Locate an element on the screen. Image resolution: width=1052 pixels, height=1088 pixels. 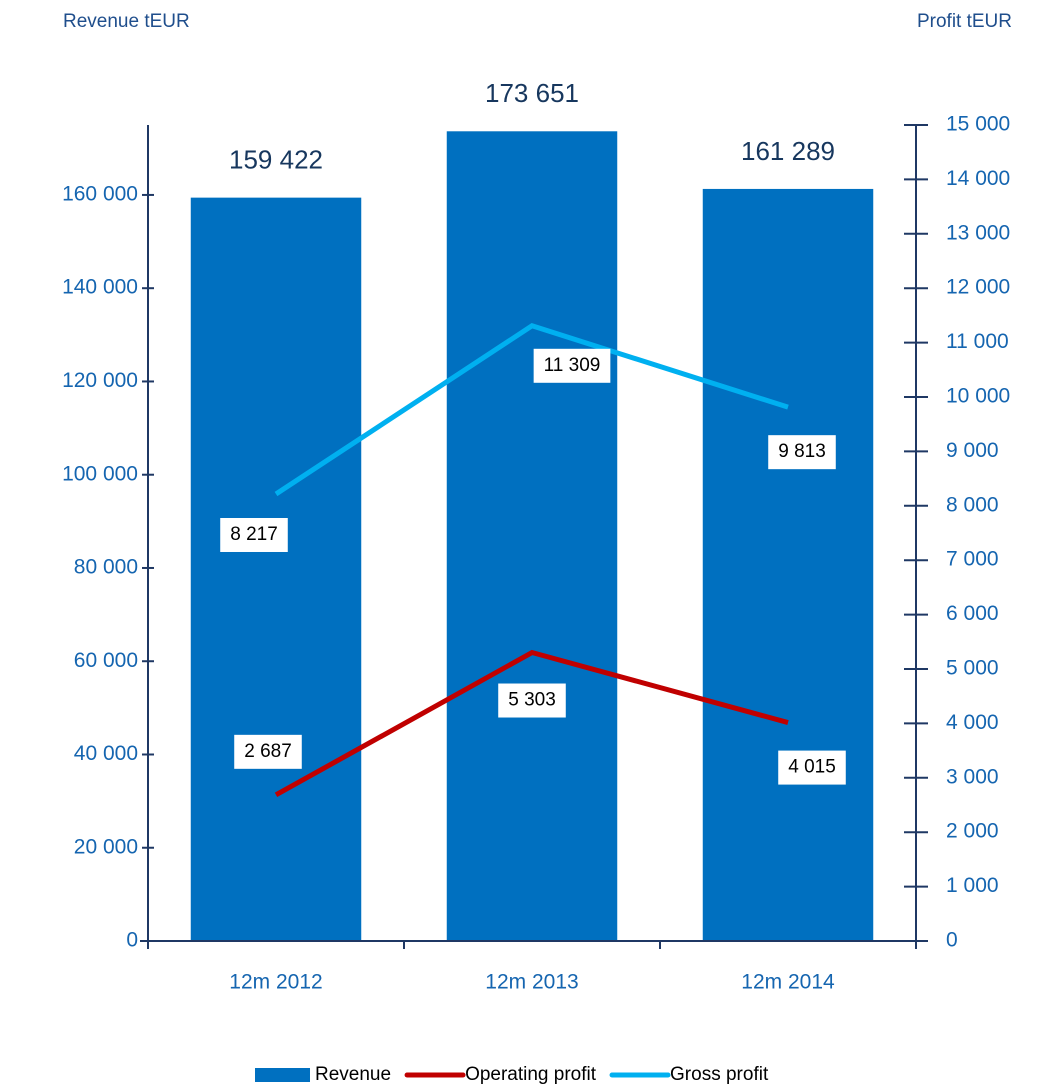
line-value: 8 217 is located at coordinates (254, 534).